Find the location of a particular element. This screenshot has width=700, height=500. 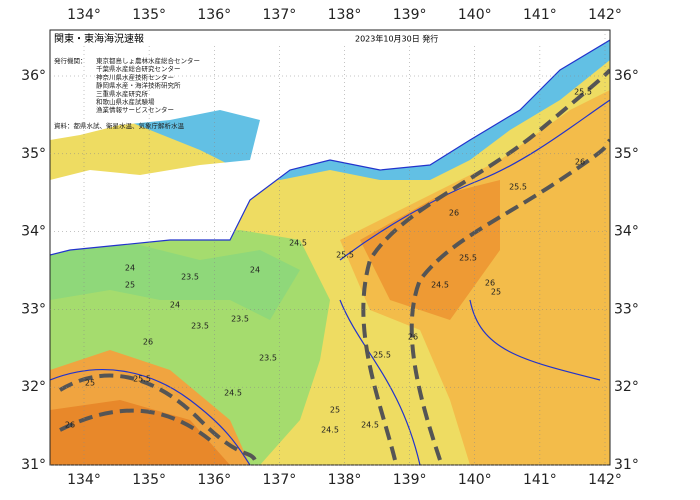

issuer-name: 和歌山県水産試験場 is located at coordinates (125, 101).